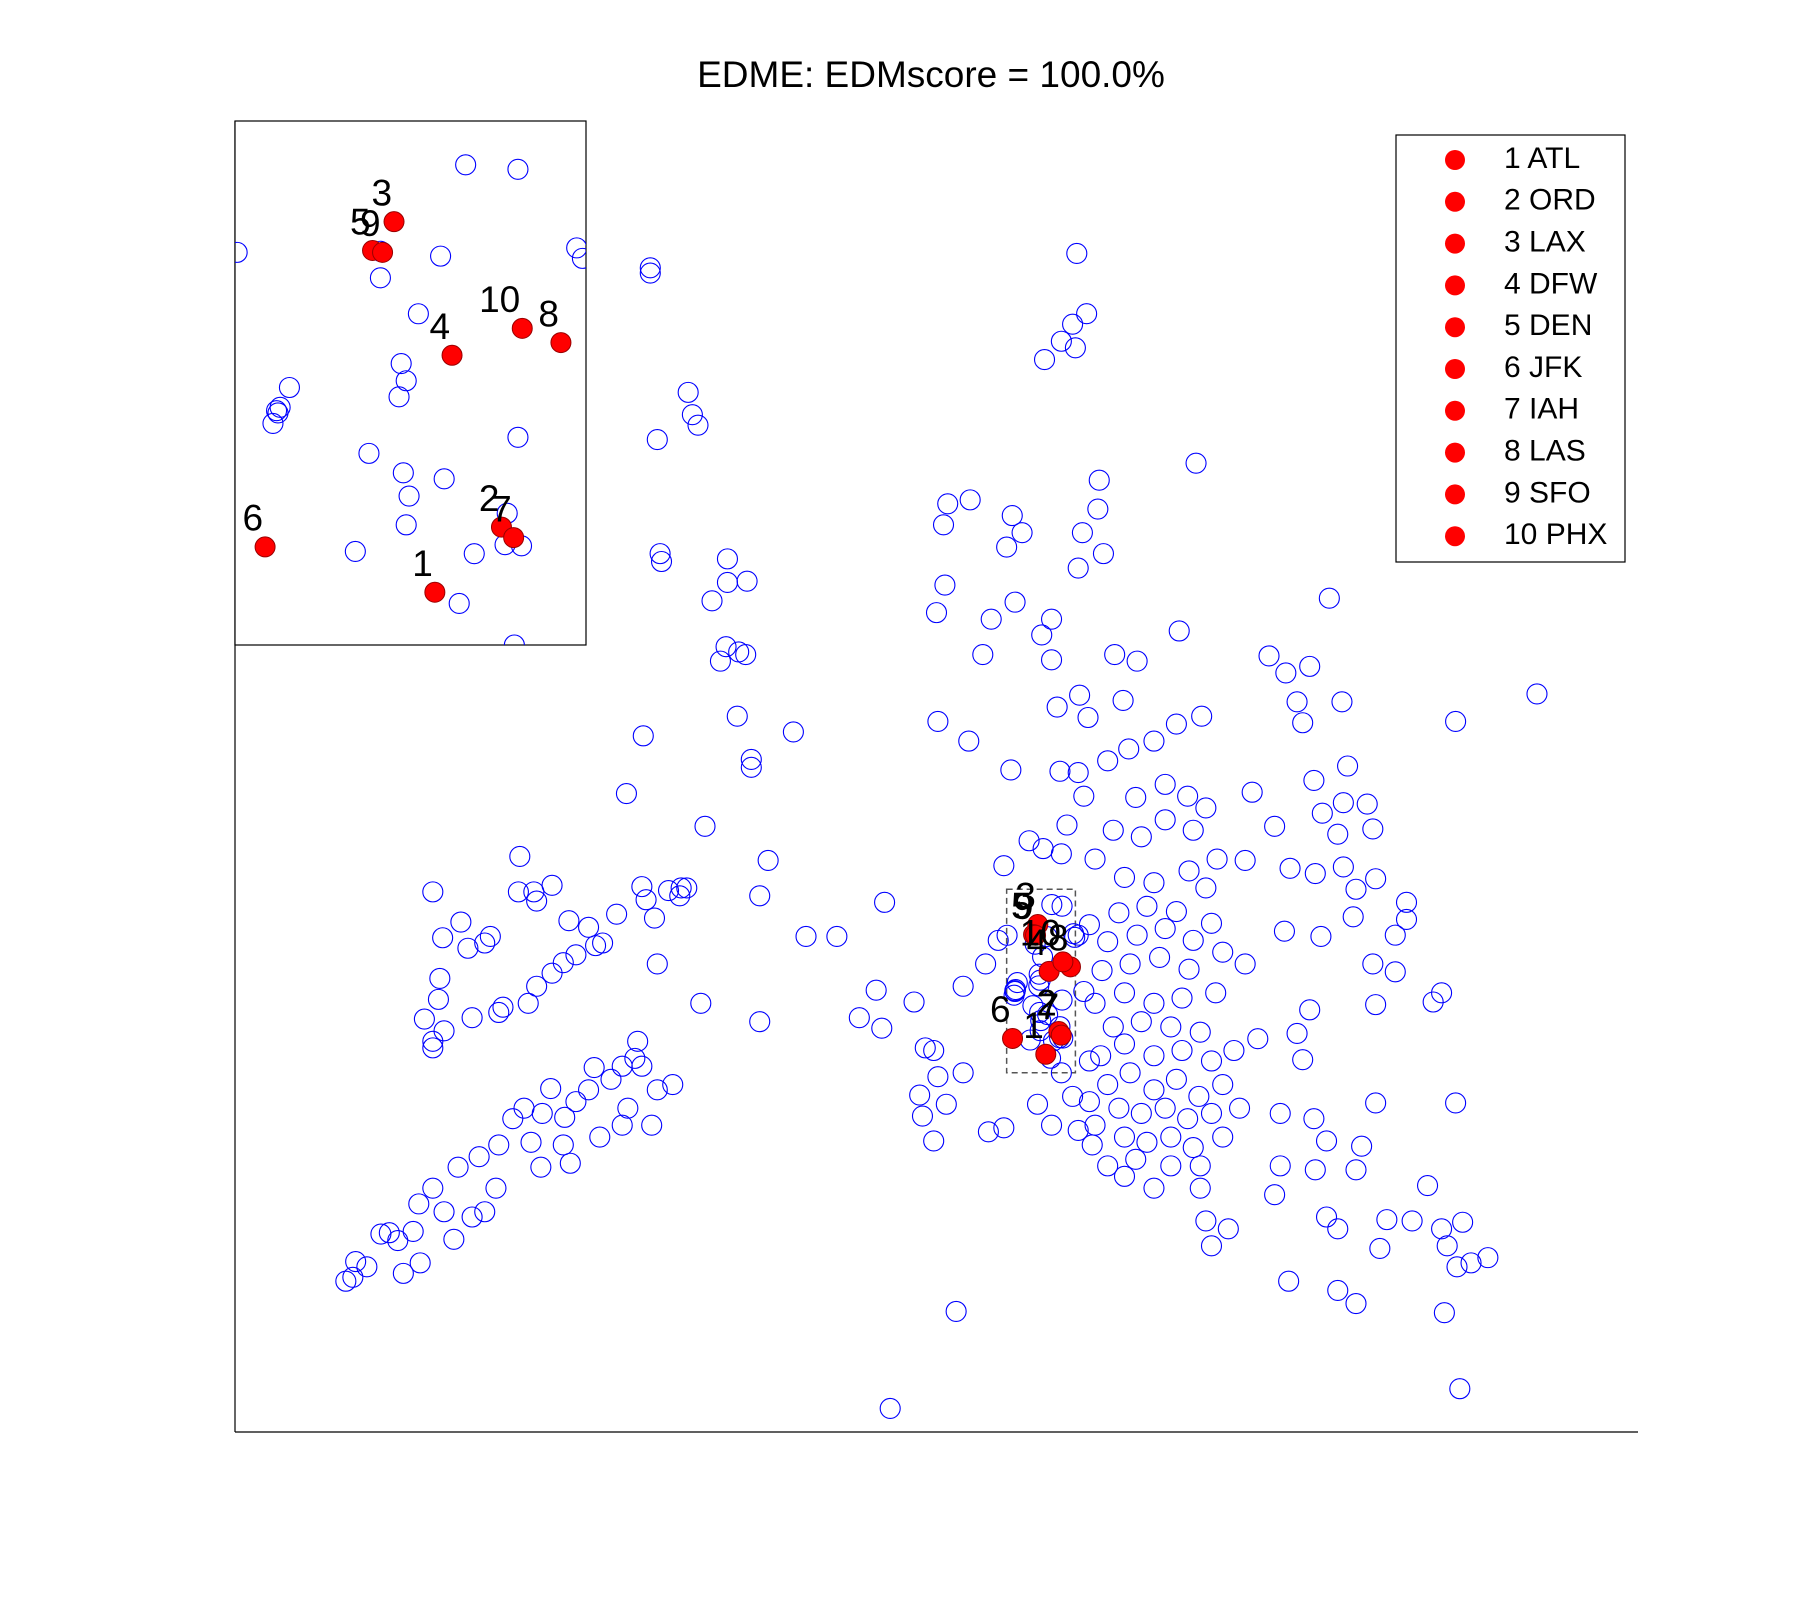 This screenshot has height=1600, width=1800. I want to click on point-label: 8, so click(1058, 938).